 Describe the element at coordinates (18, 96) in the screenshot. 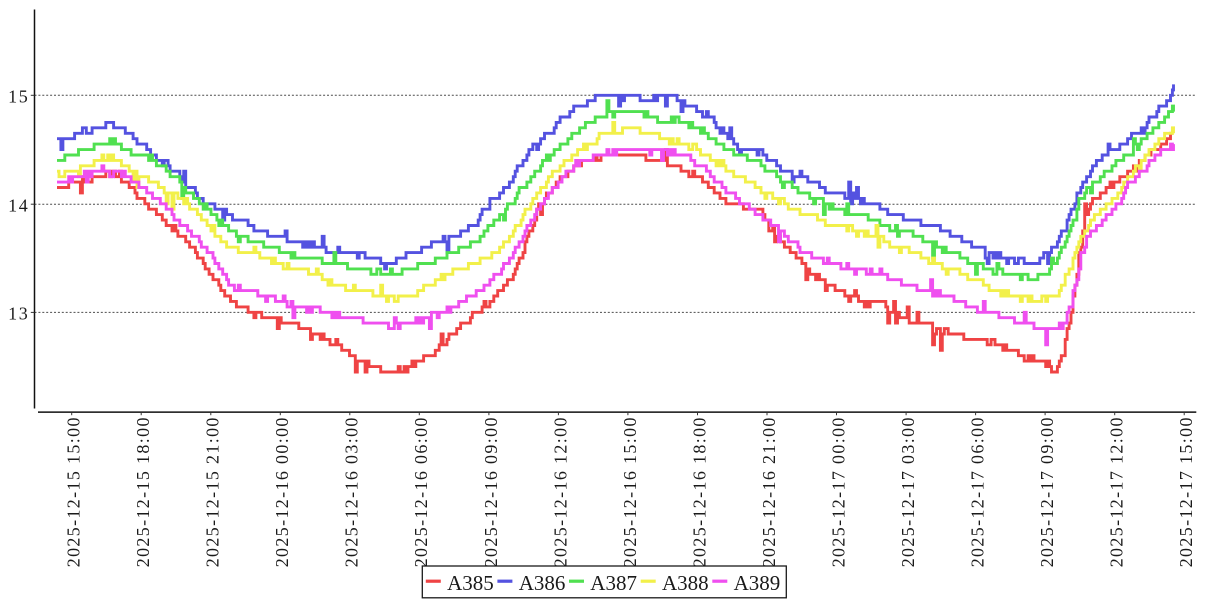

I see `svg-text: 15` at that location.